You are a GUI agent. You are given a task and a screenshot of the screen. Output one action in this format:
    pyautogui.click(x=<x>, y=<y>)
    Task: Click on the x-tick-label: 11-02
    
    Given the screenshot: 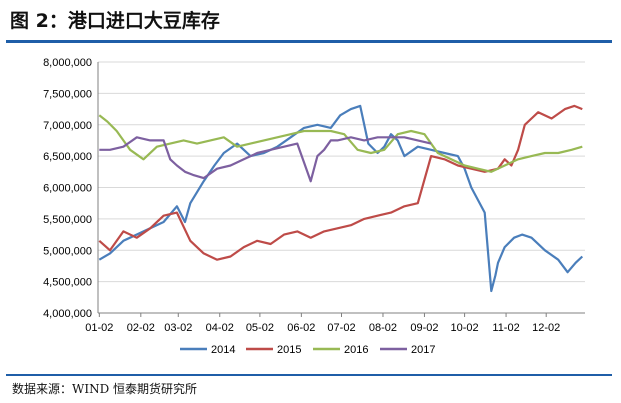 What is the action you would take?
    pyautogui.click(x=505, y=328)
    